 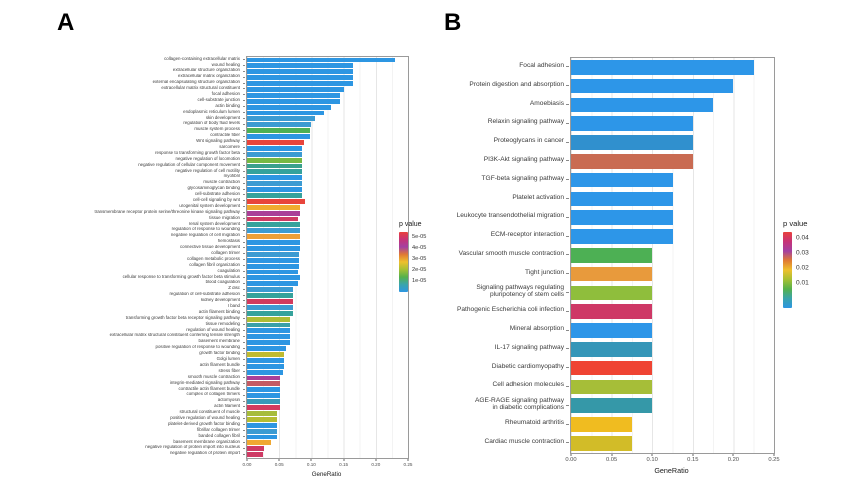 What do you see at coordinates (138, 124) in the screenshot?
I see `category-label: regulation of body fluid levels` at bounding box center [138, 124].